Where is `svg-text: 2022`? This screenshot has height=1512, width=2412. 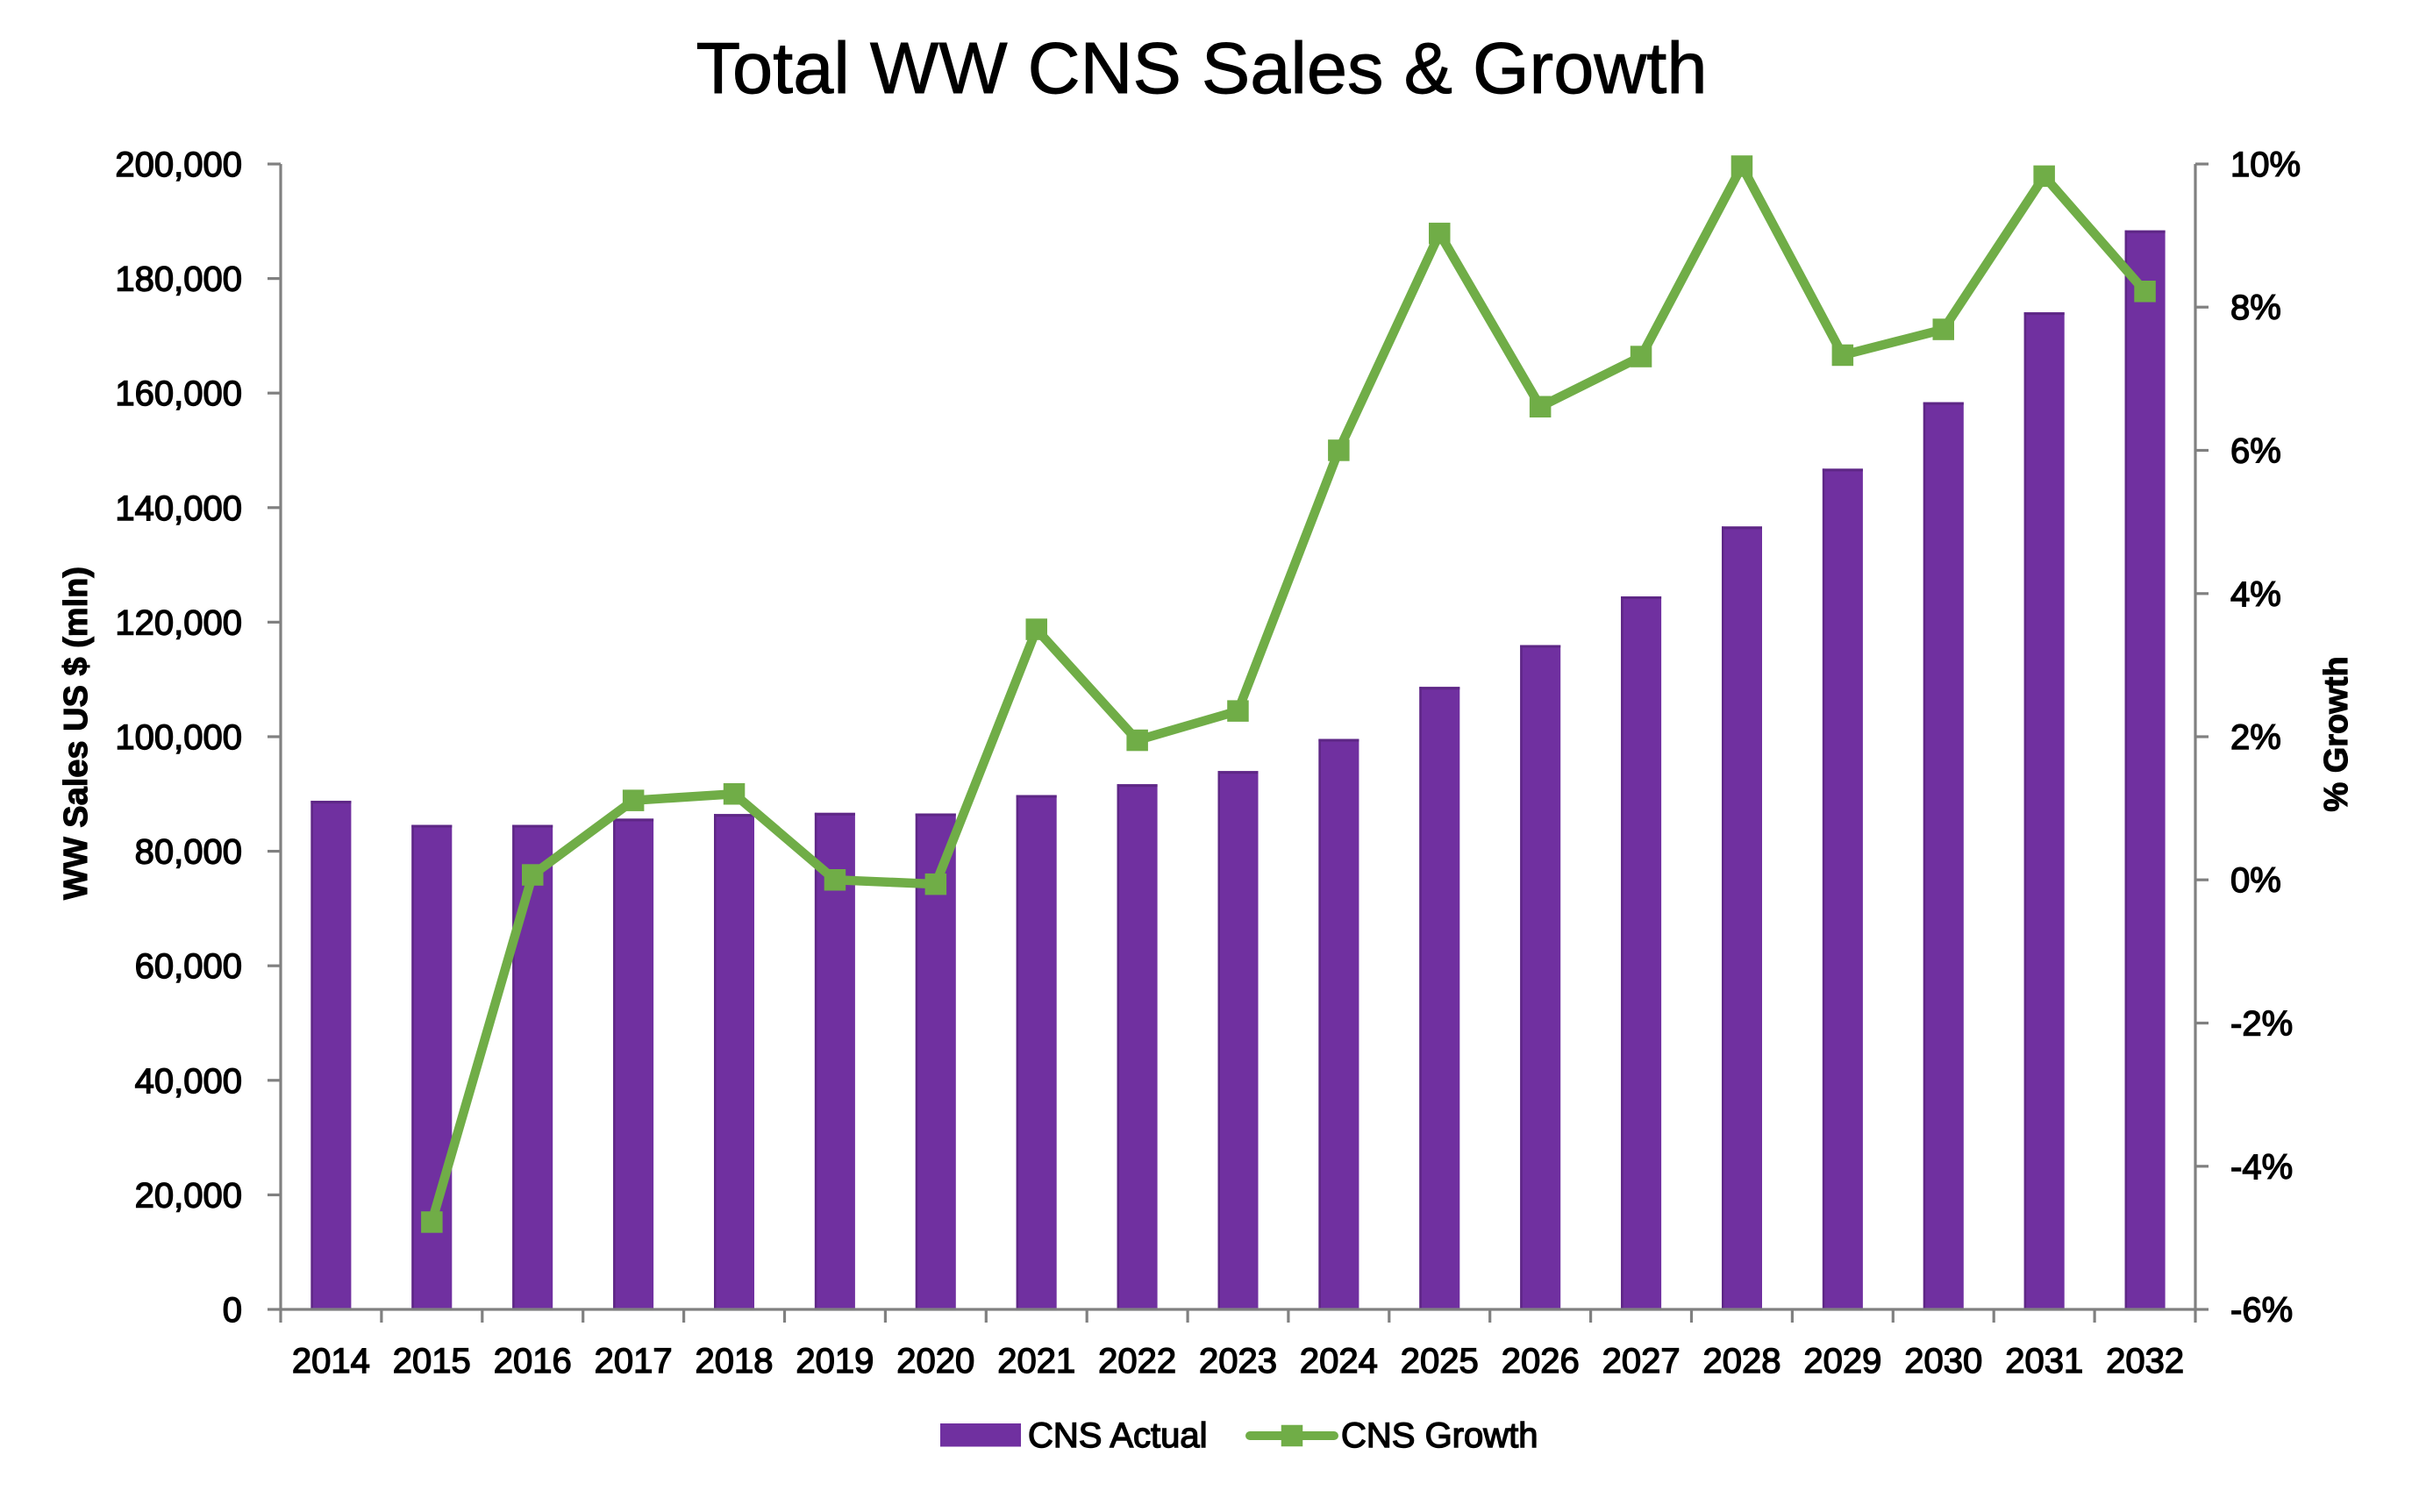 svg-text: 2022 is located at coordinates (1137, 1361).